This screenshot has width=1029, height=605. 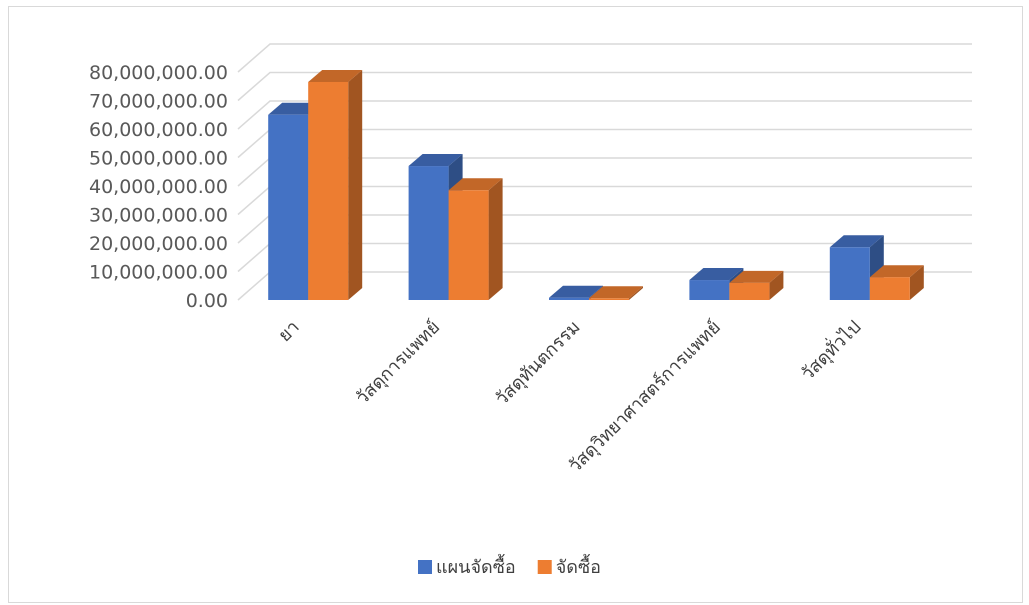 I want to click on y-tick-label: 40,000,000.00, so click(x=158, y=187).